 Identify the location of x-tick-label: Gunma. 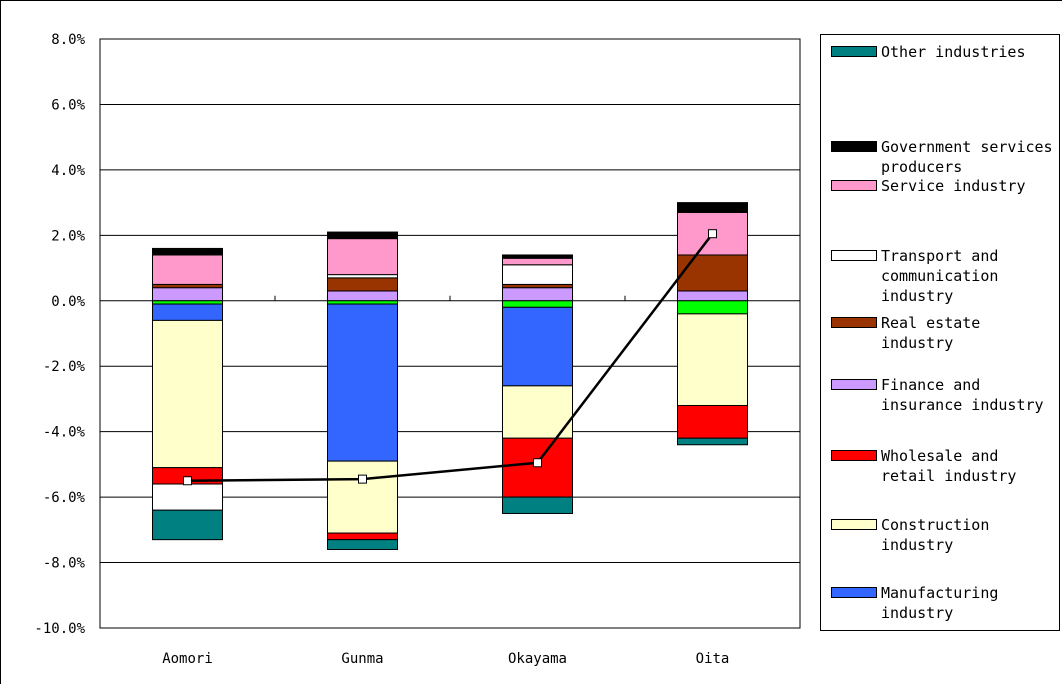
(362, 659).